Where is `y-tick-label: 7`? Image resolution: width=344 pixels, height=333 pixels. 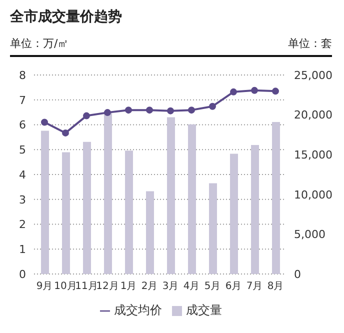 y-tick-label: 7 is located at coordinates (22, 100).